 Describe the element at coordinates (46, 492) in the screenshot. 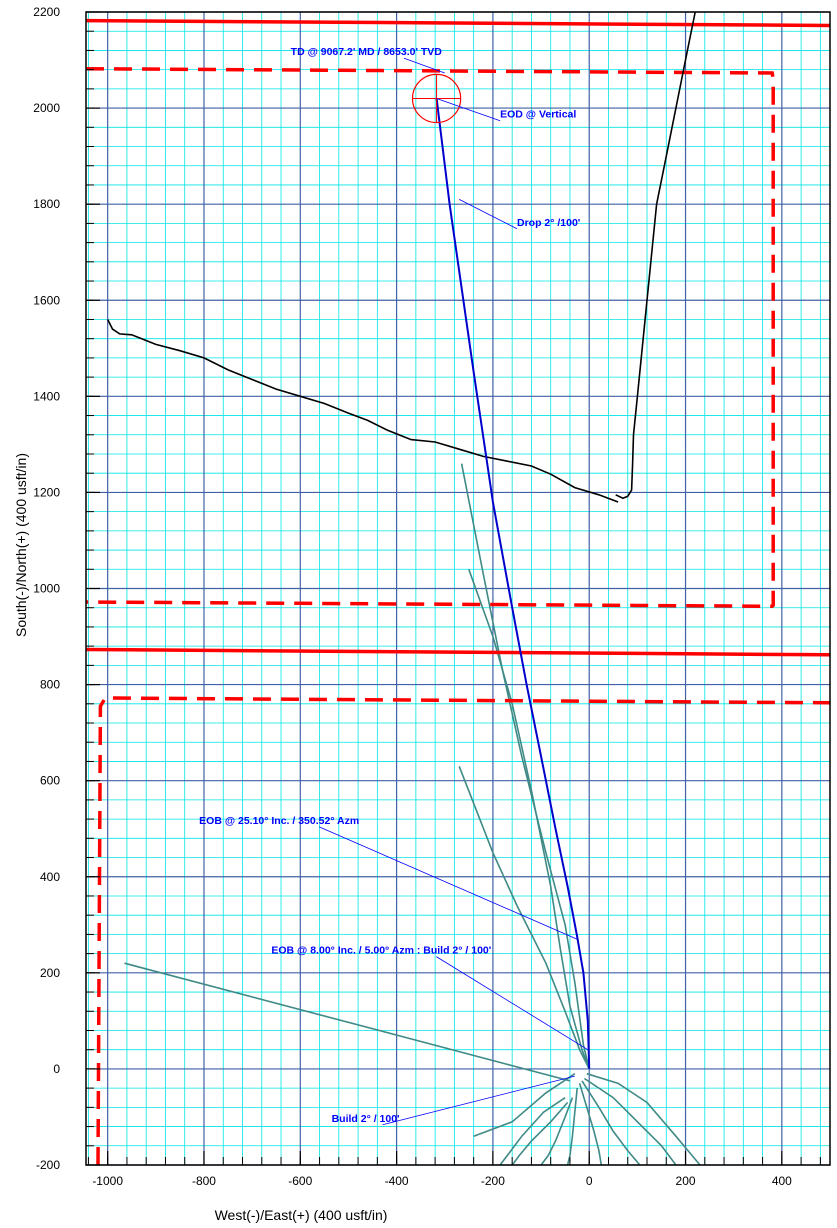

I see `y-tick-label: 1200` at that location.